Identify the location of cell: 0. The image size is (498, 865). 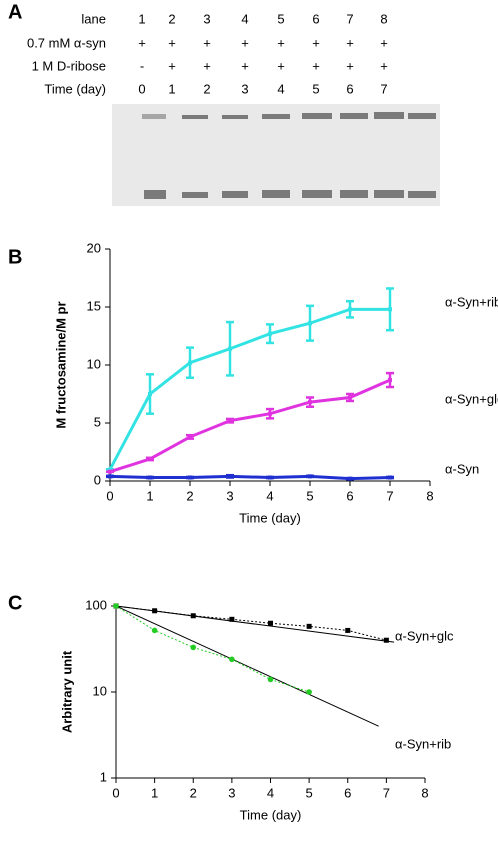
(141, 88).